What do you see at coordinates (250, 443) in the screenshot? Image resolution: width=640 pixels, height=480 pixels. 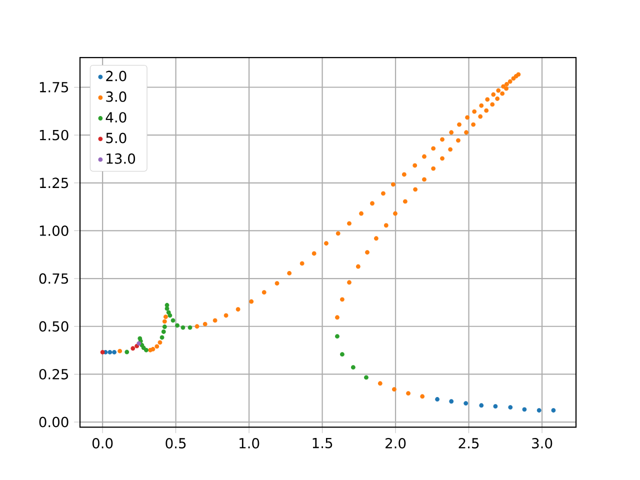 I see `x-tick-label: 1.0` at bounding box center [250, 443].